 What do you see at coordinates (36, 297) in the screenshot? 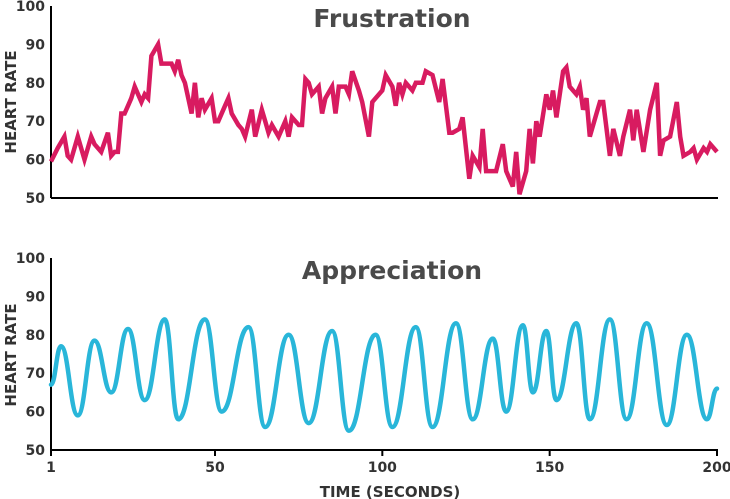
I see `appreciation-y-tick-label: 90` at bounding box center [36, 297].